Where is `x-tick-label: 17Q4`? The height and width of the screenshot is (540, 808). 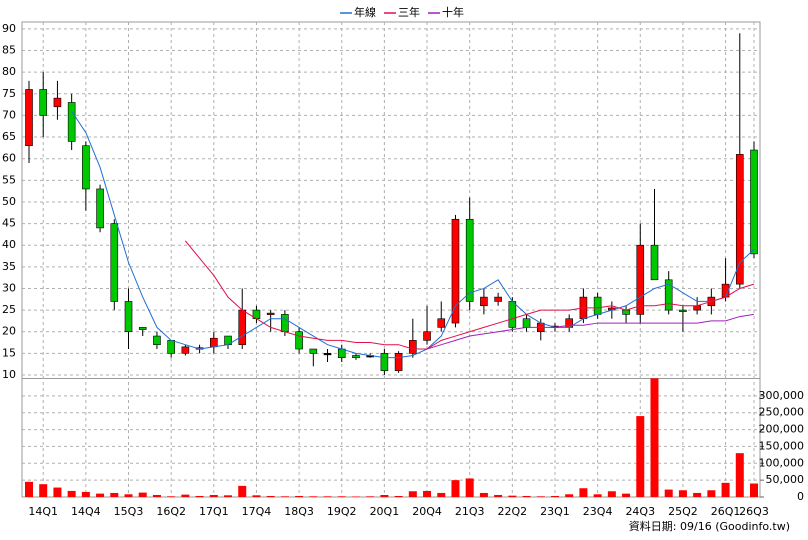
x-tick-label: 17Q4 is located at coordinates (257, 511).